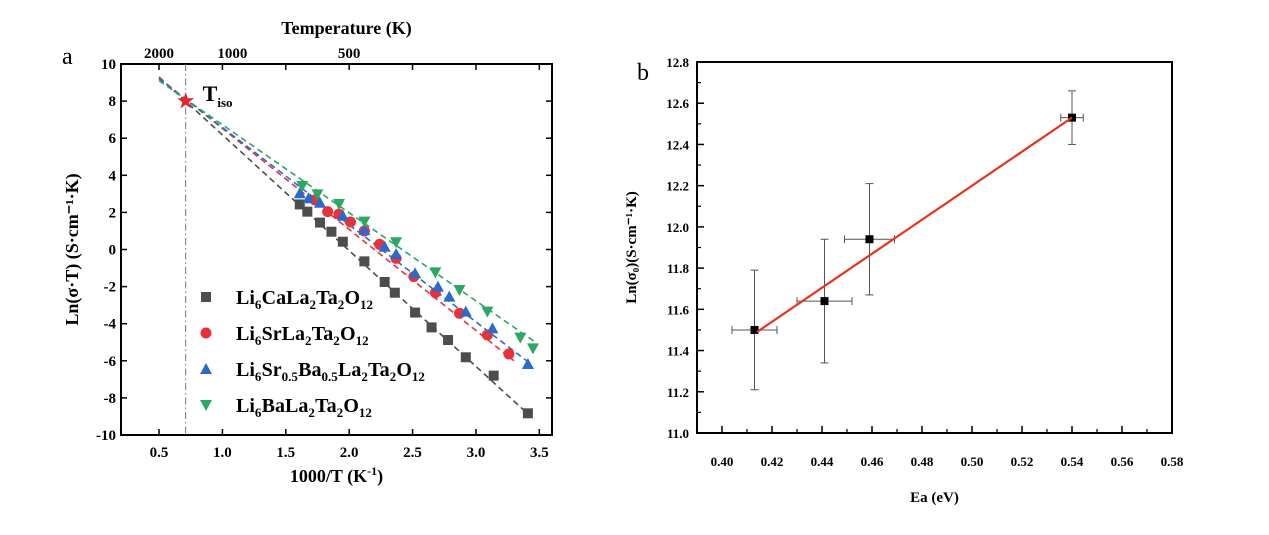  I want to click on top-tick-label-a: 2000, so click(159, 54).